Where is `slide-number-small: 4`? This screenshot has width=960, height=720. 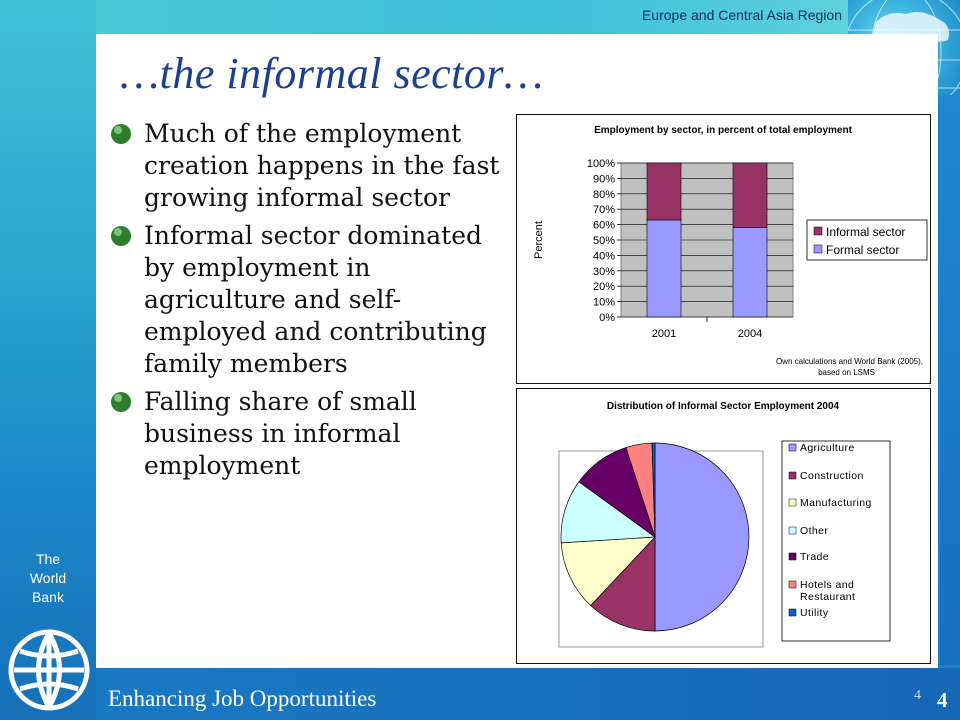 slide-number-small: 4 is located at coordinates (917, 695).